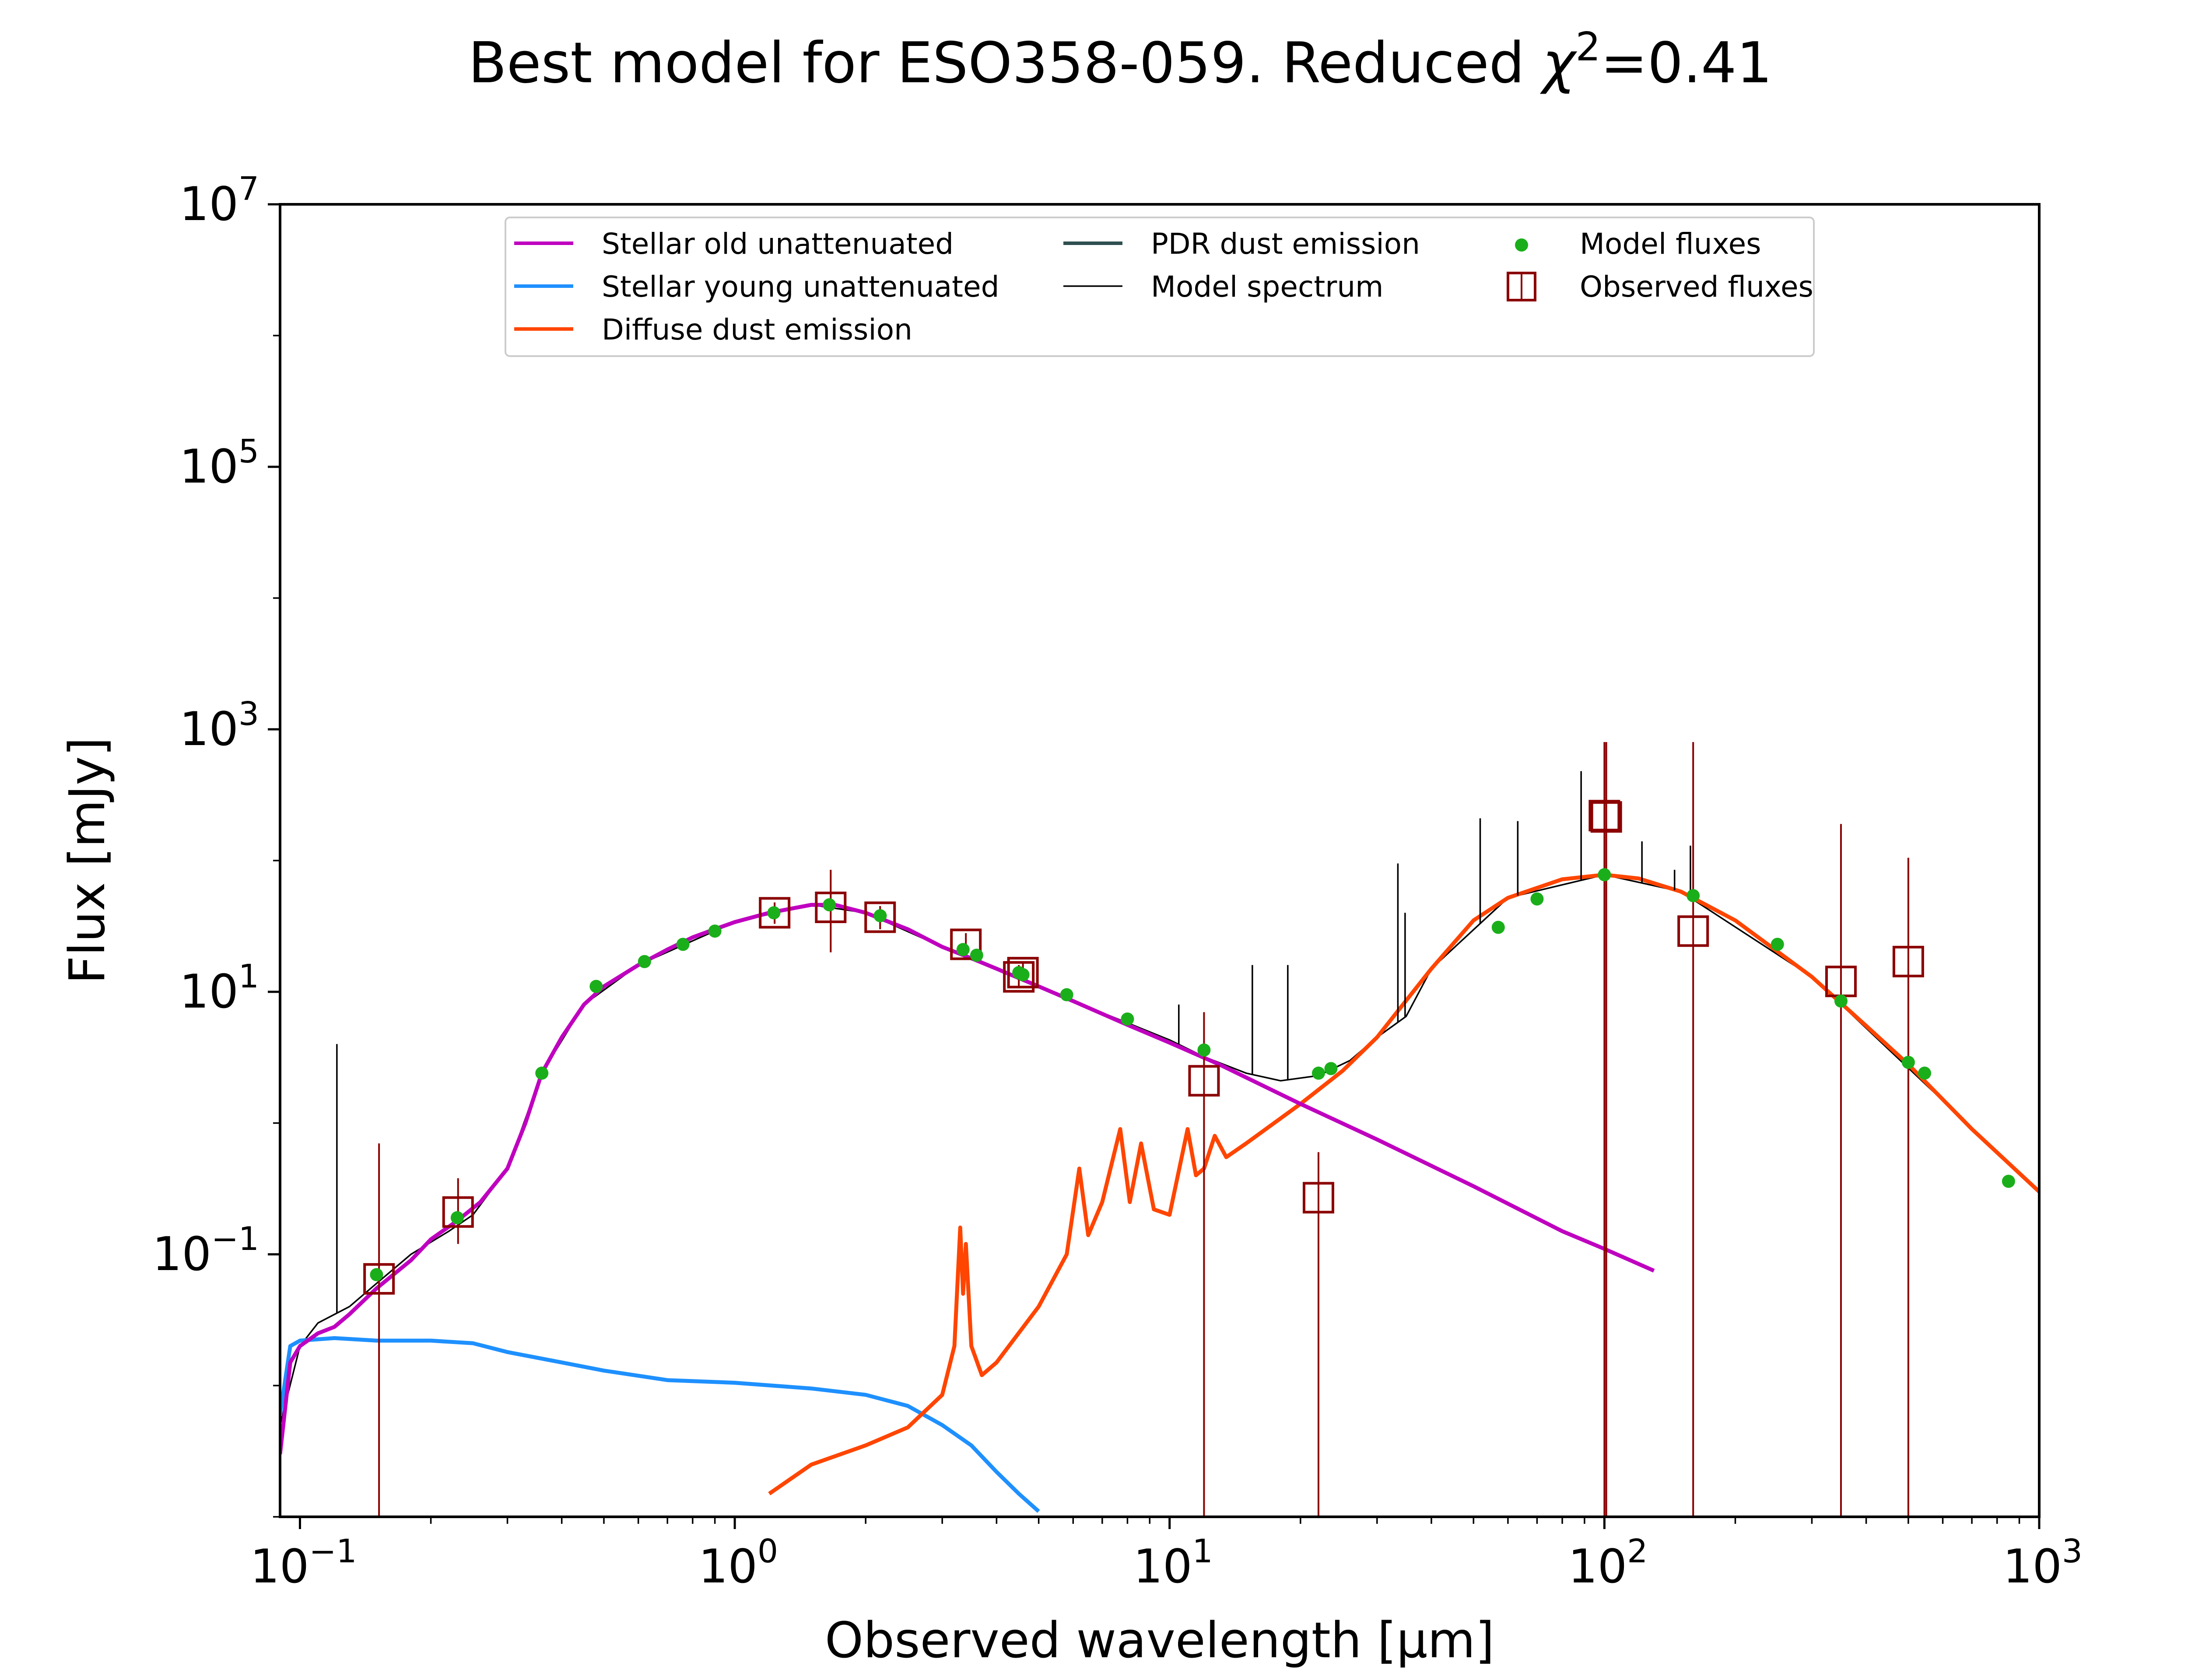 This screenshot has width=2188, height=1680. What do you see at coordinates (1159, 1640) in the screenshot?
I see `x-axis-label: Observed wavelength [μm]` at bounding box center [1159, 1640].